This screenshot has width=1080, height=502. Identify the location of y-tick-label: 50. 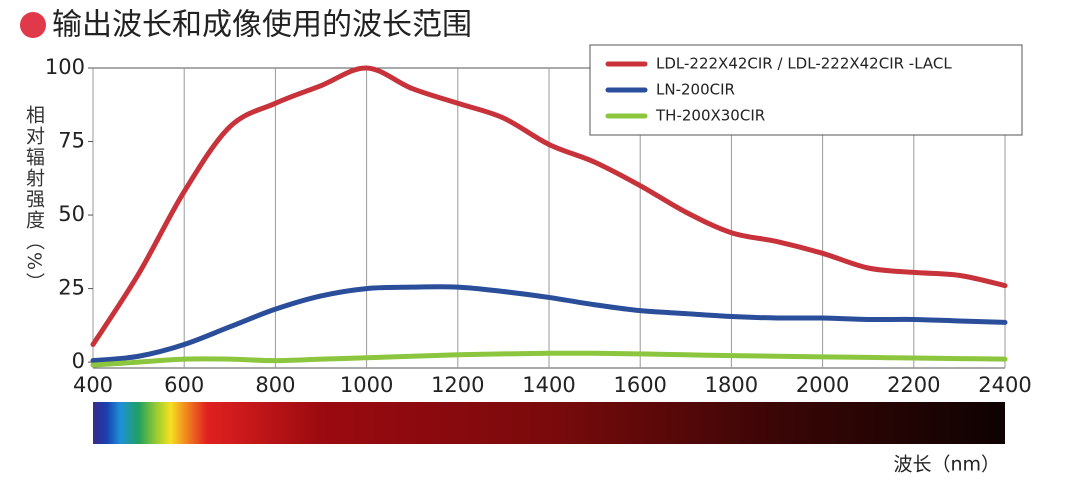
(71, 214).